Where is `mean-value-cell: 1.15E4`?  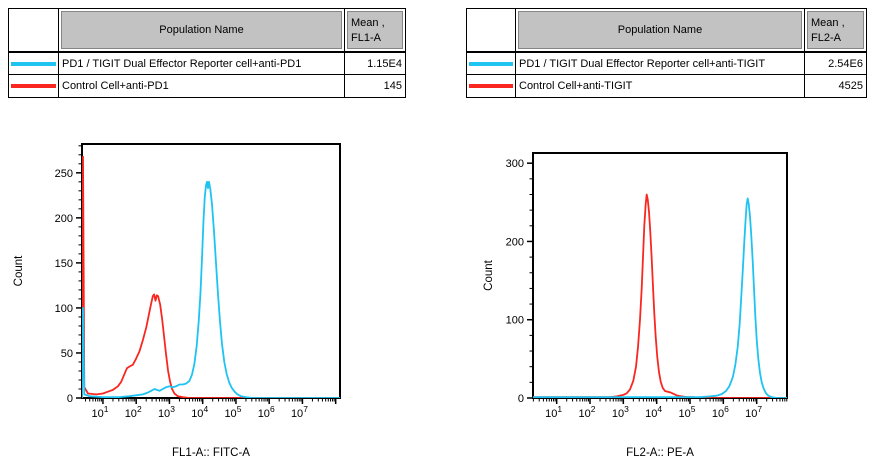 mean-value-cell: 1.15E4 is located at coordinates (374, 64).